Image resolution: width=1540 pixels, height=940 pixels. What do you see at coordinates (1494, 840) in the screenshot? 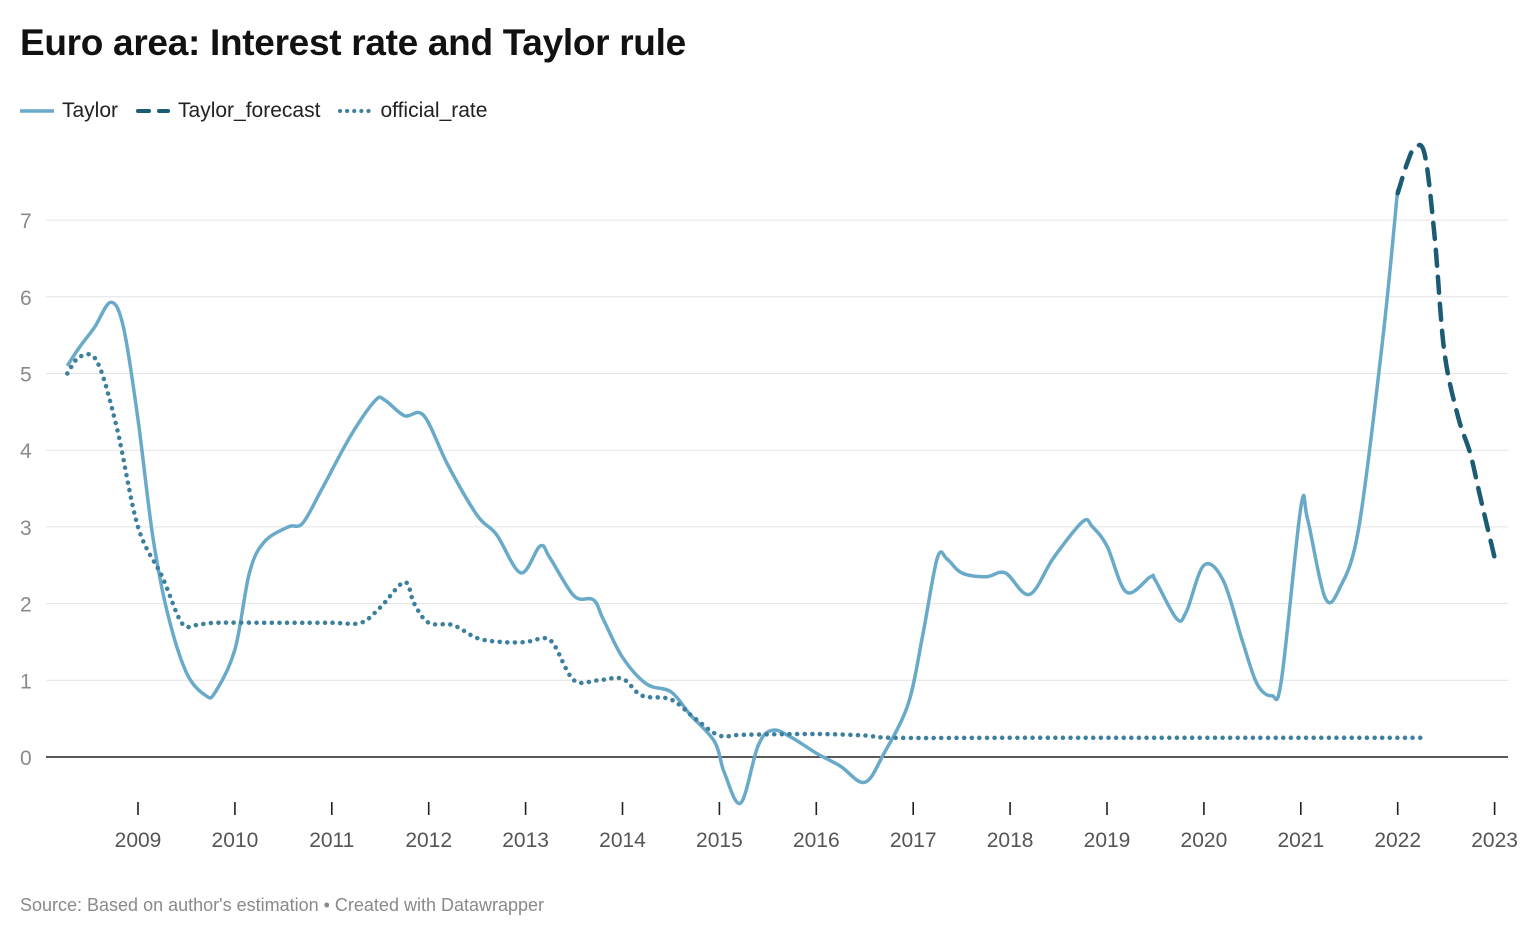
I see `x-tick-label: 2023` at bounding box center [1494, 840].